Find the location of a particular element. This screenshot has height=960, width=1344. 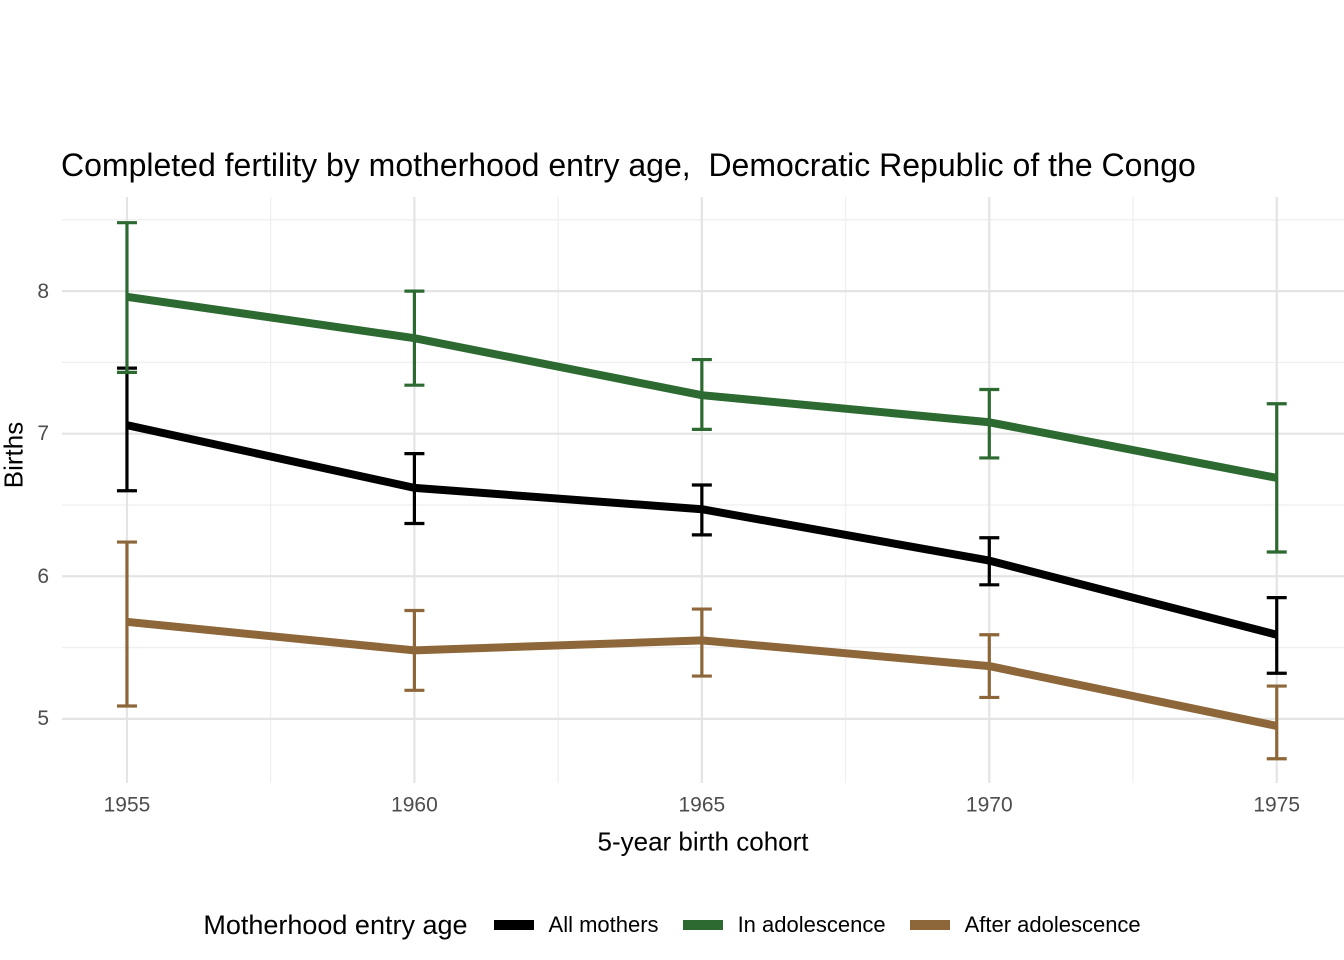

legend-item-in-adolescence: In adolescence is located at coordinates (784, 925).